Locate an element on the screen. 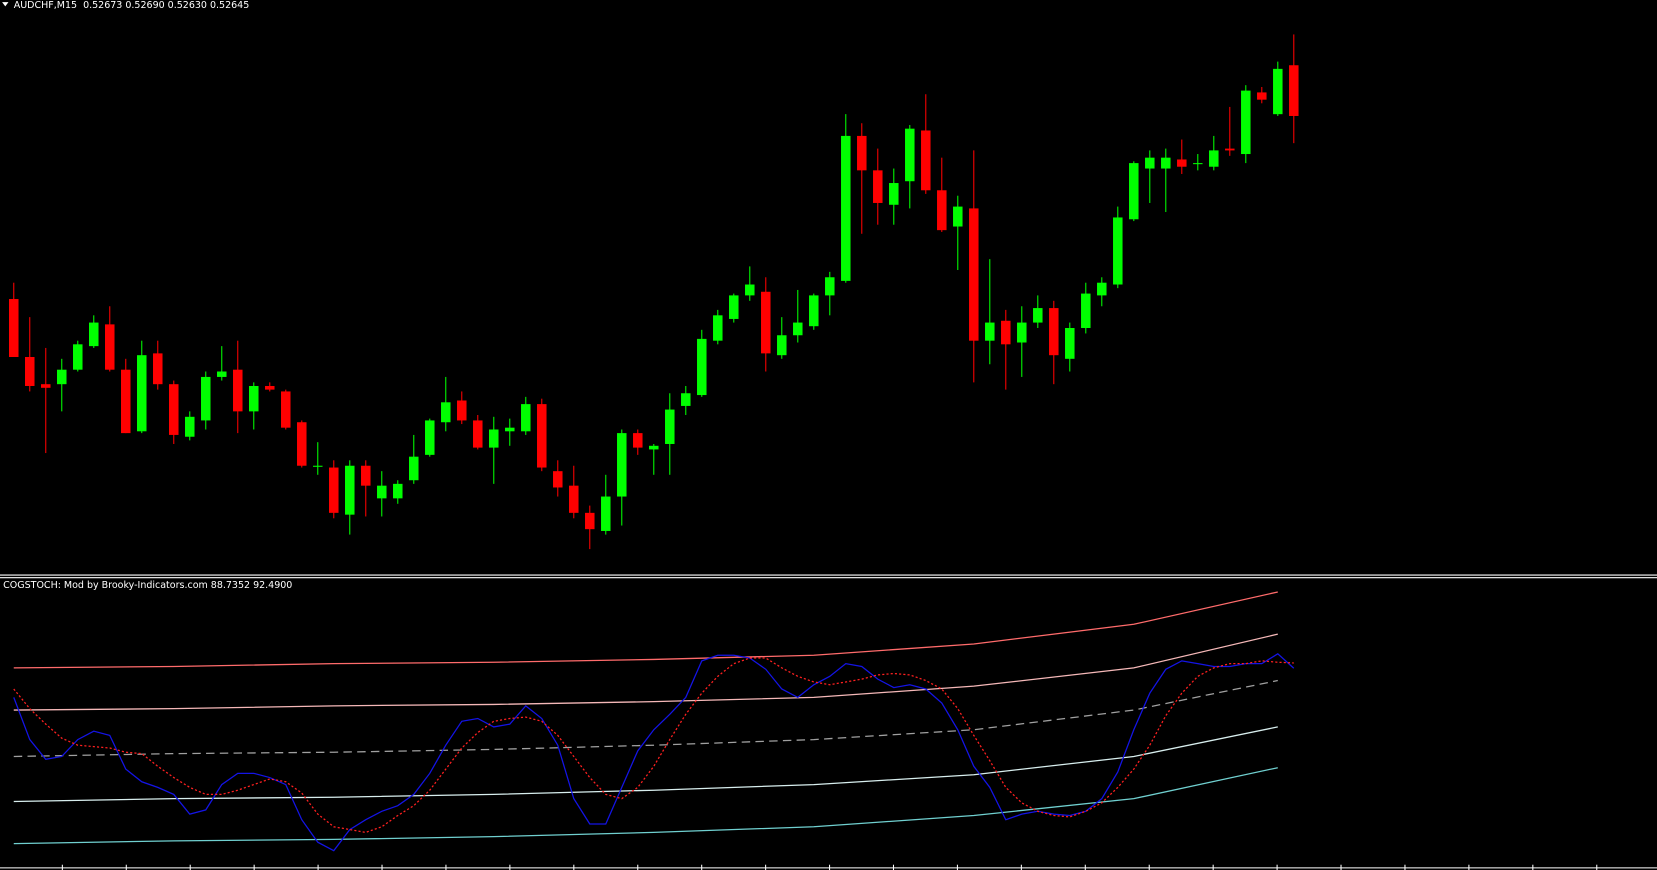 The height and width of the screenshot is (870, 1657). symbol-menu-arrow is located at coordinates (5, 4).